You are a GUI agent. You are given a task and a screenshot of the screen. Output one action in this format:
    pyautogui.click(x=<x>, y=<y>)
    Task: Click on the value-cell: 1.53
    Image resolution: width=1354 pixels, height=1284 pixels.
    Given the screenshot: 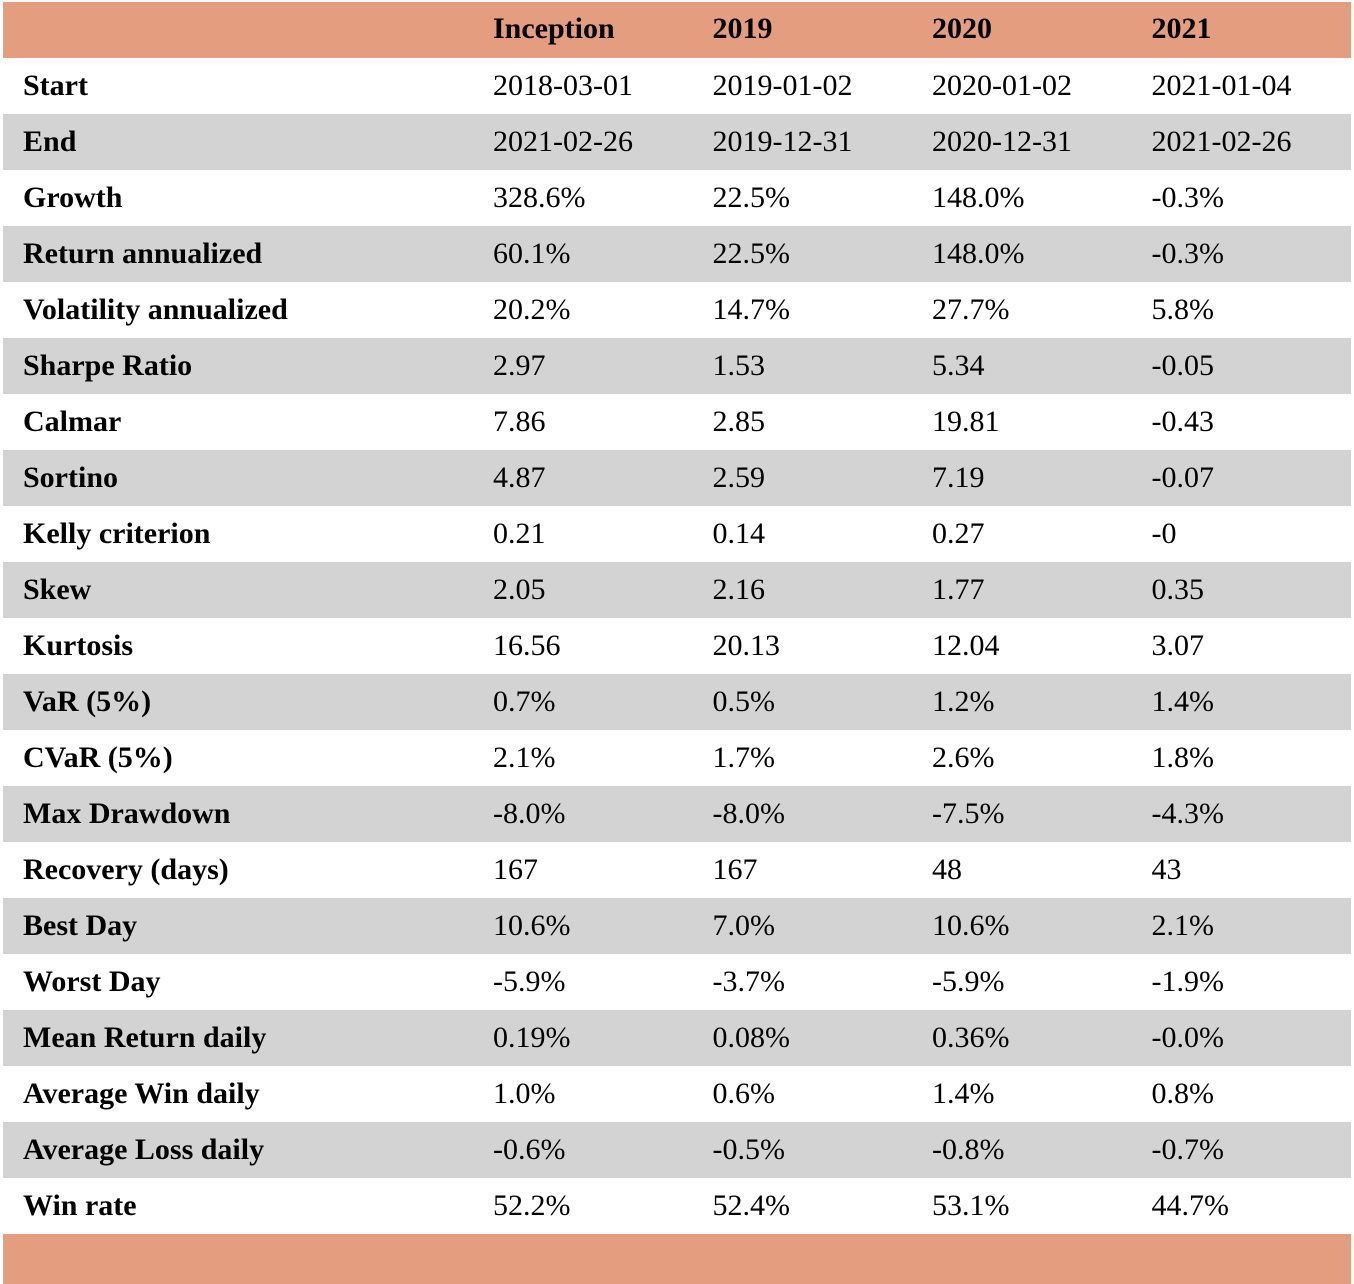 What is the action you would take?
    pyautogui.click(x=739, y=365)
    